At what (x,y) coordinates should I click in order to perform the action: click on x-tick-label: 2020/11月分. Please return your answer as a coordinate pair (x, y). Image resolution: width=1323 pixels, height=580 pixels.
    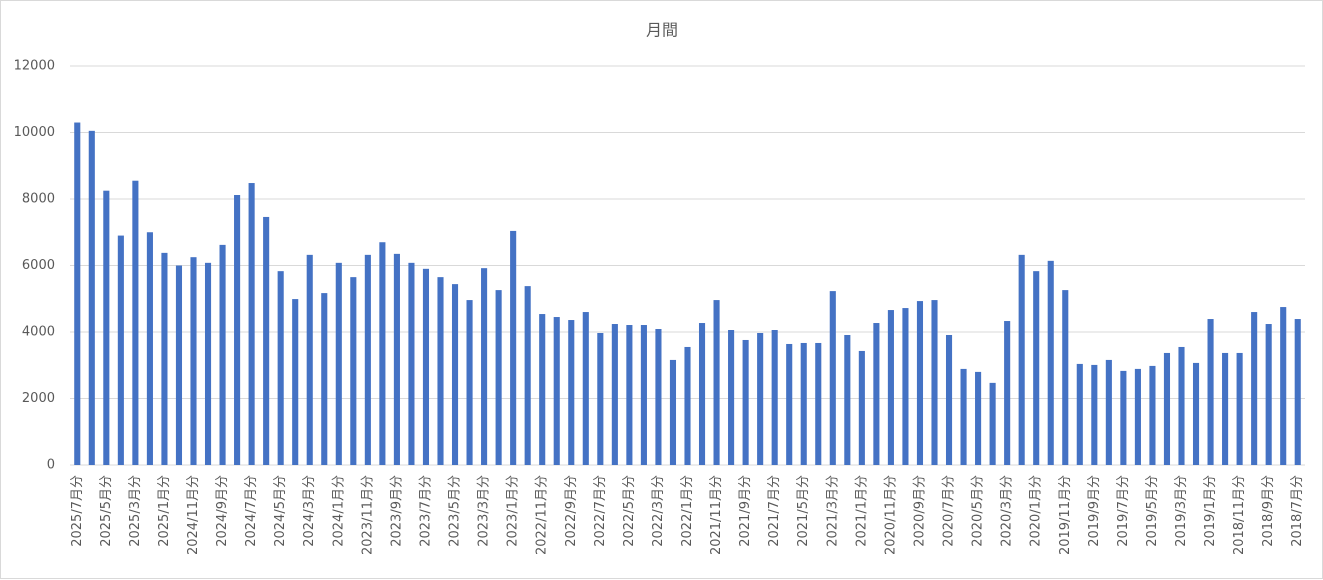
    Looking at the image, I should click on (890, 515).